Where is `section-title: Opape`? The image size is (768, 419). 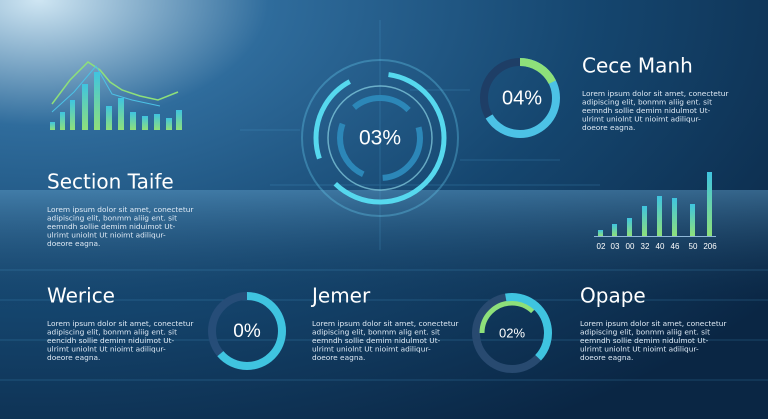 section-title: Opape is located at coordinates (613, 296).